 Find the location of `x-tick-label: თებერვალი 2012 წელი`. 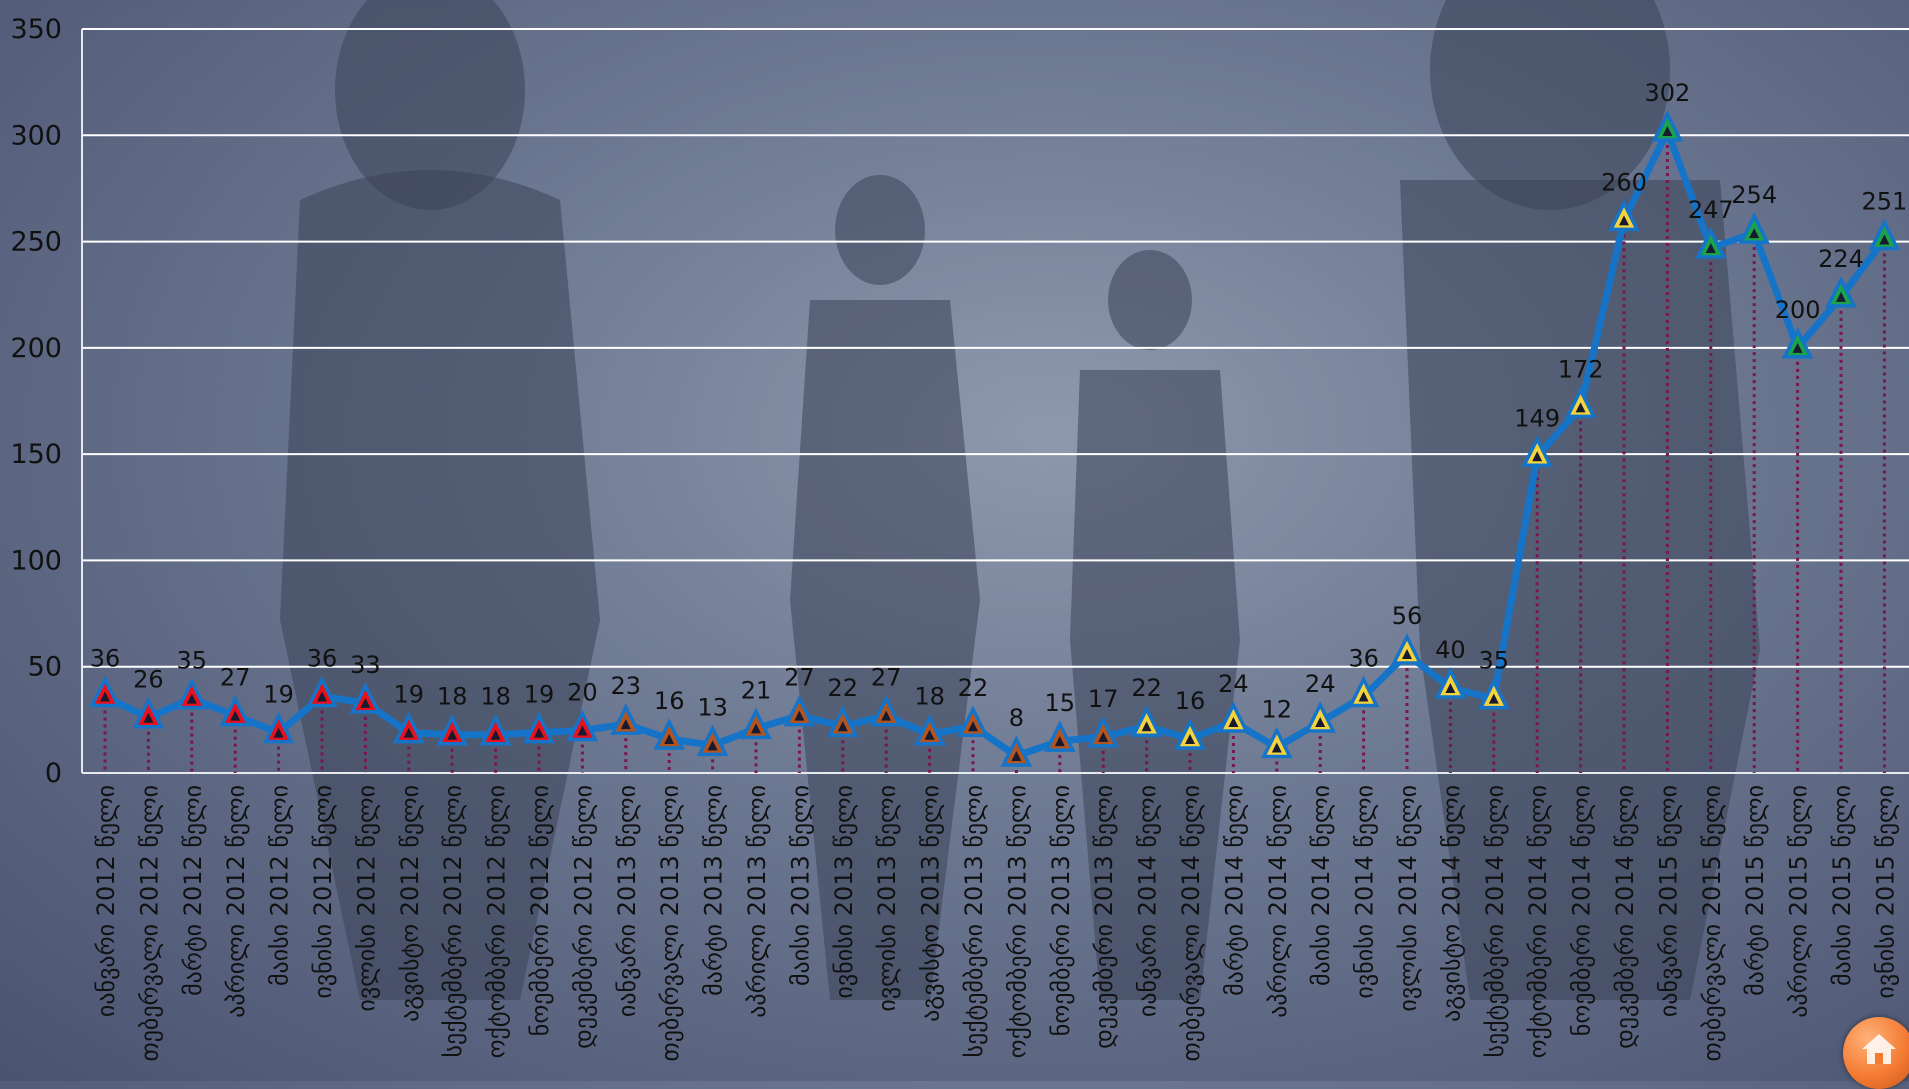

x-tick-label: თებერვალი 2012 წელი is located at coordinates (149, 923).